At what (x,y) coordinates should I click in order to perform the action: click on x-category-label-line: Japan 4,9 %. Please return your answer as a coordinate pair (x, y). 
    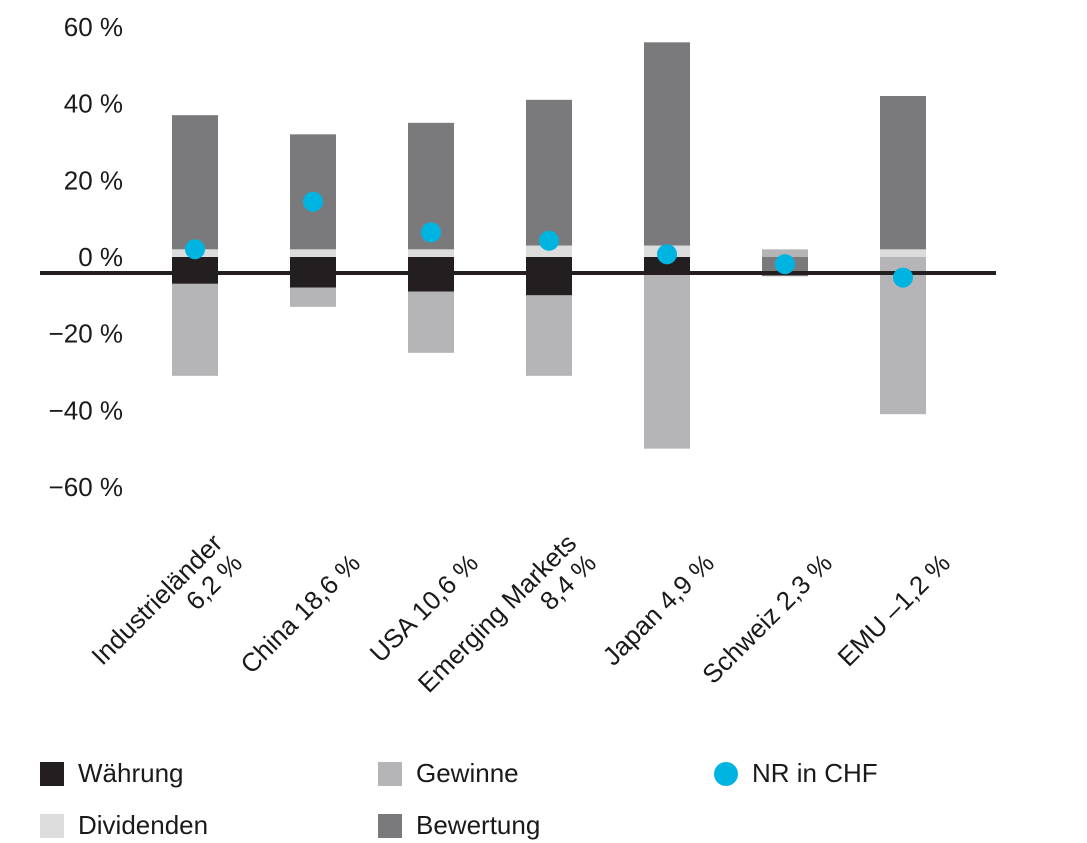
    Looking at the image, I should click on (658, 609).